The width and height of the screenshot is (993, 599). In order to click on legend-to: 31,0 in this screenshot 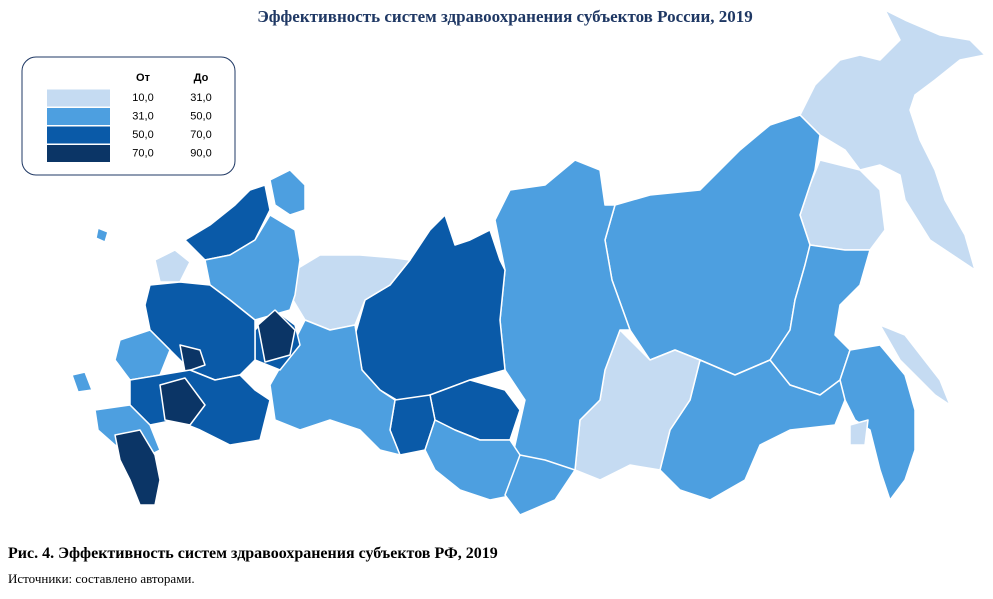, I will do `click(200, 98)`.